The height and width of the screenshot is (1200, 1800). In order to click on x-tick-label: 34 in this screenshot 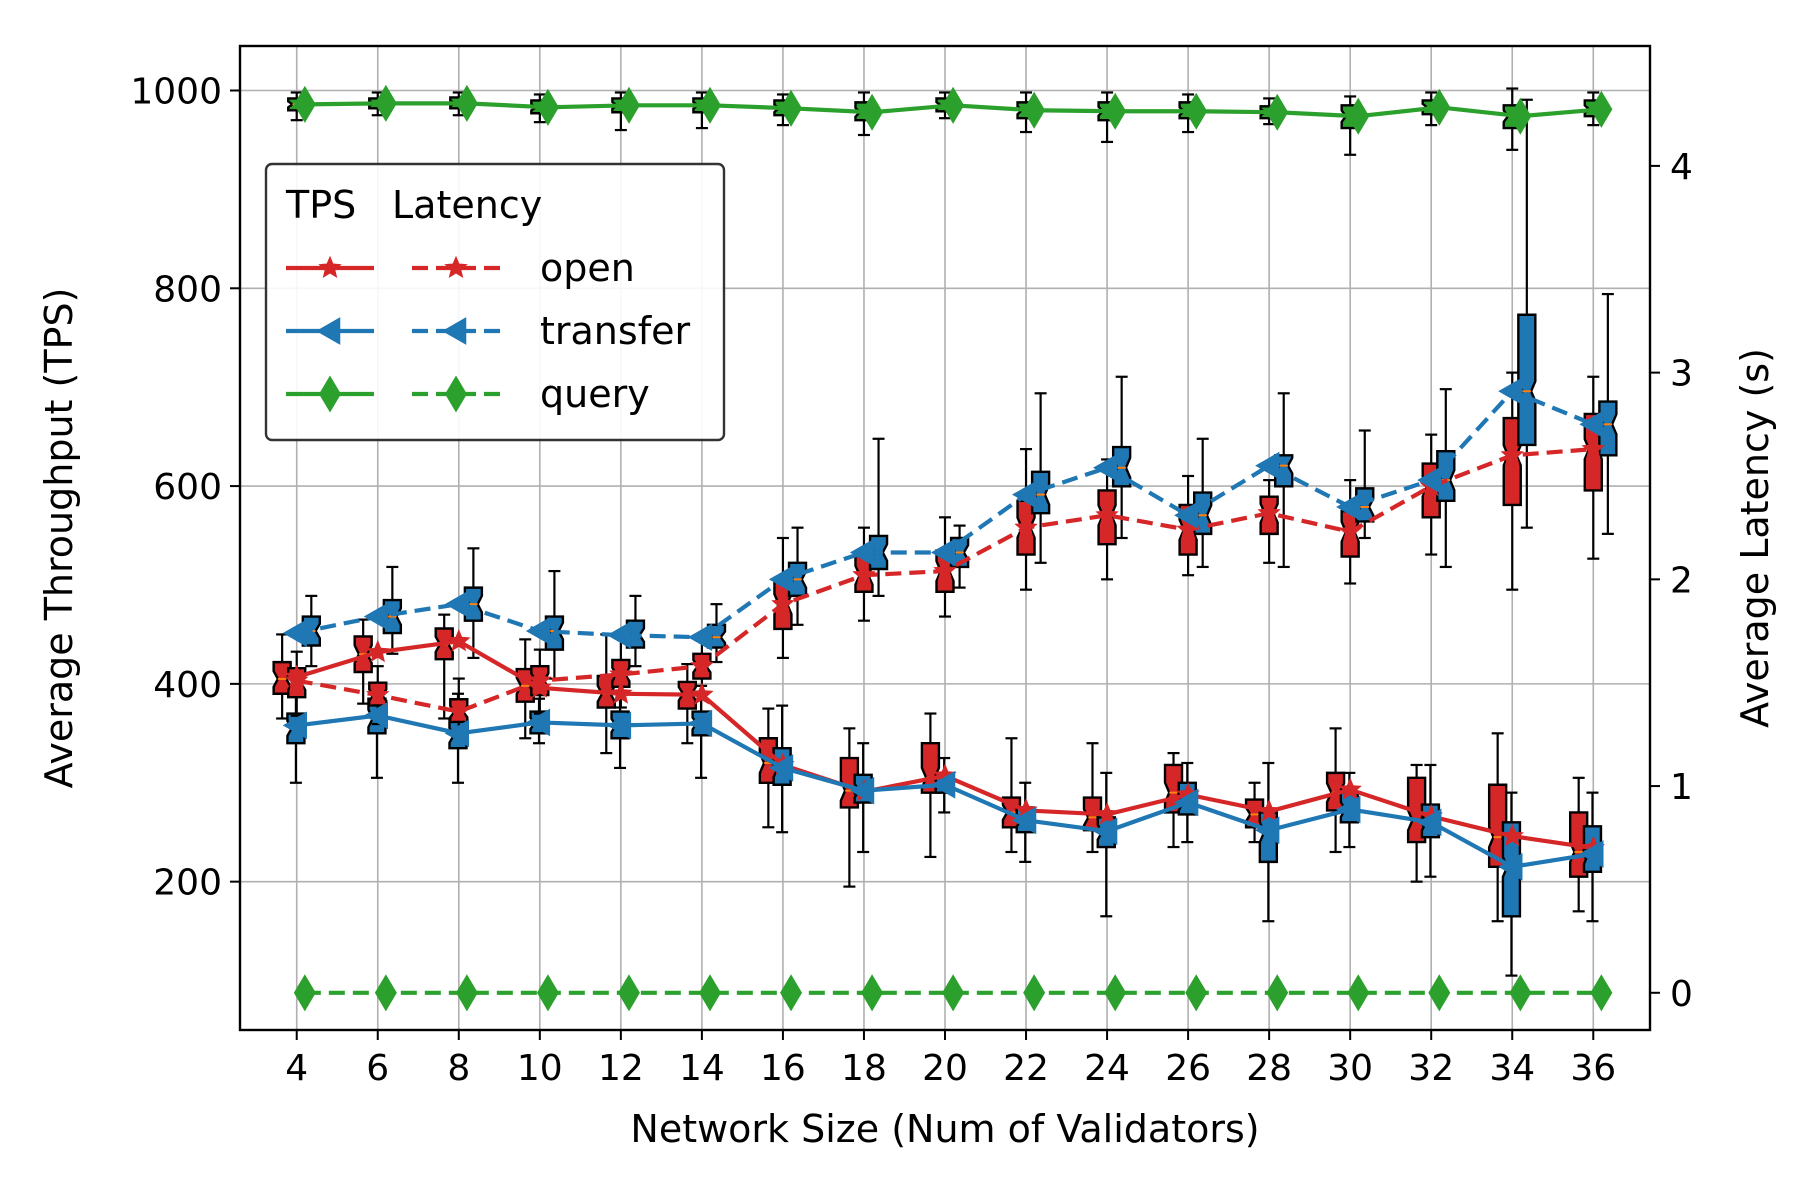, I will do `click(1512, 1068)`.